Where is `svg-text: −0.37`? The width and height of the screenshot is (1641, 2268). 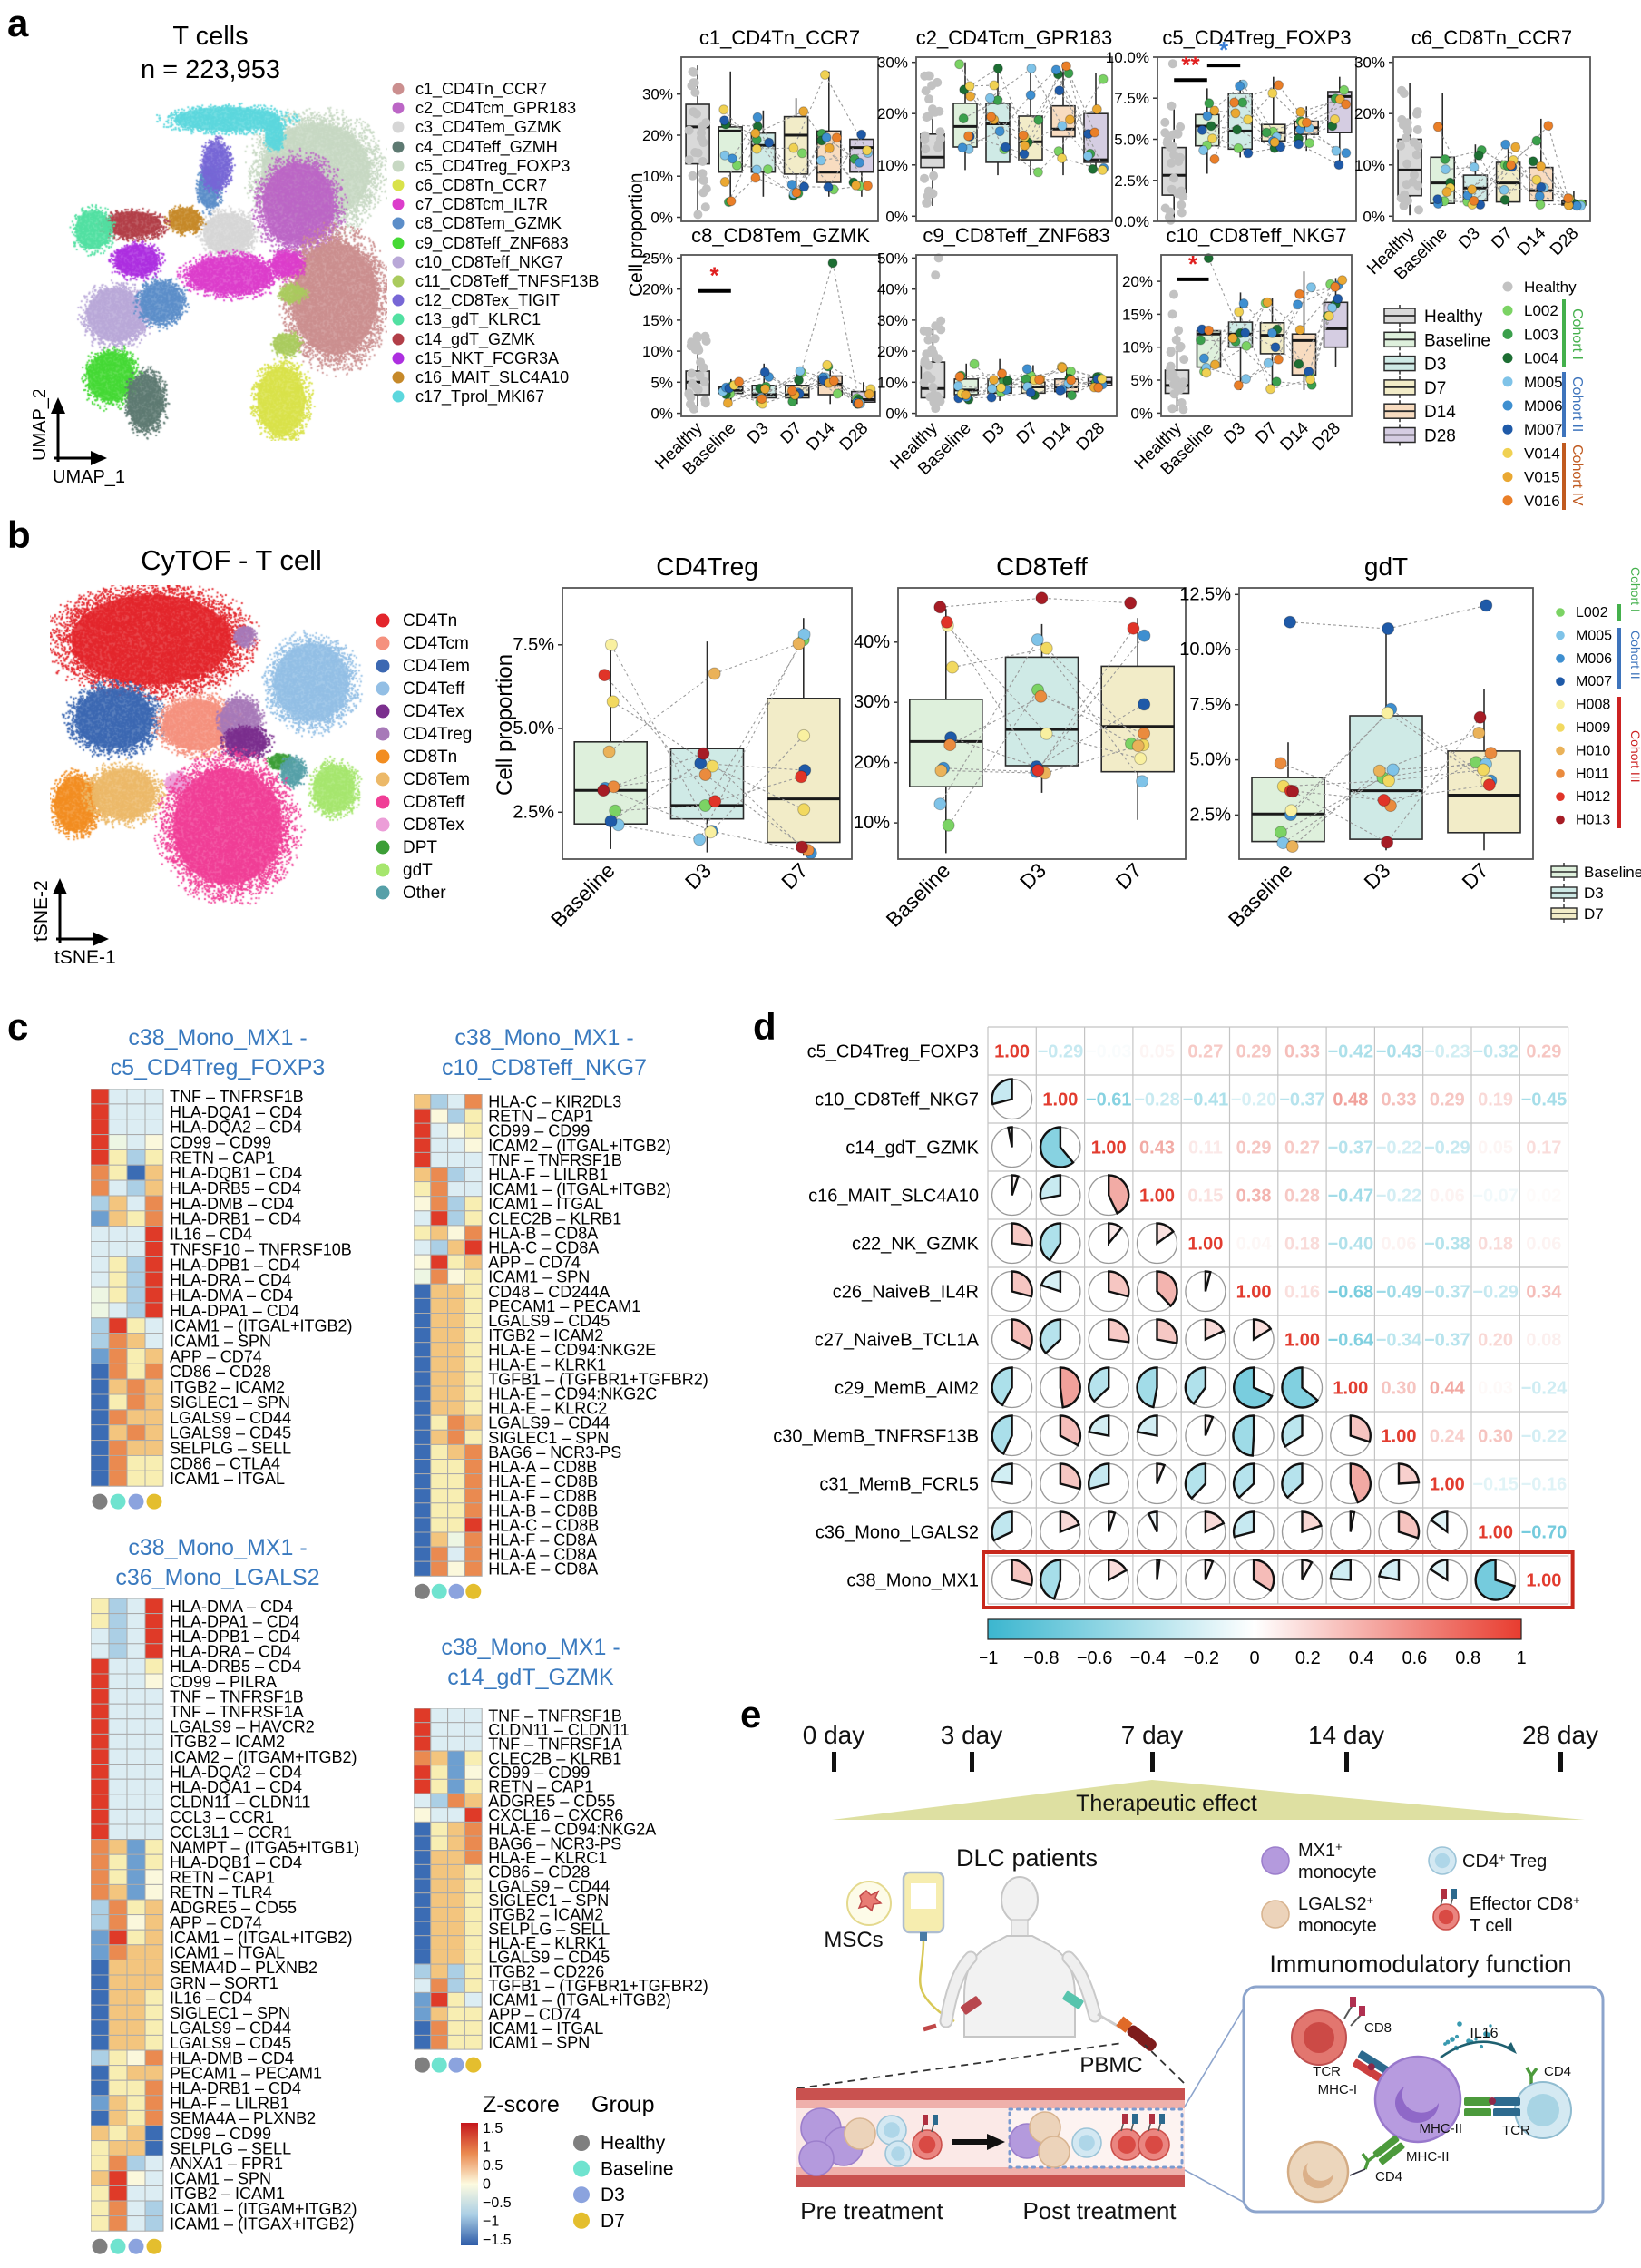 svg-text: −0.37 is located at coordinates (1350, 1148).